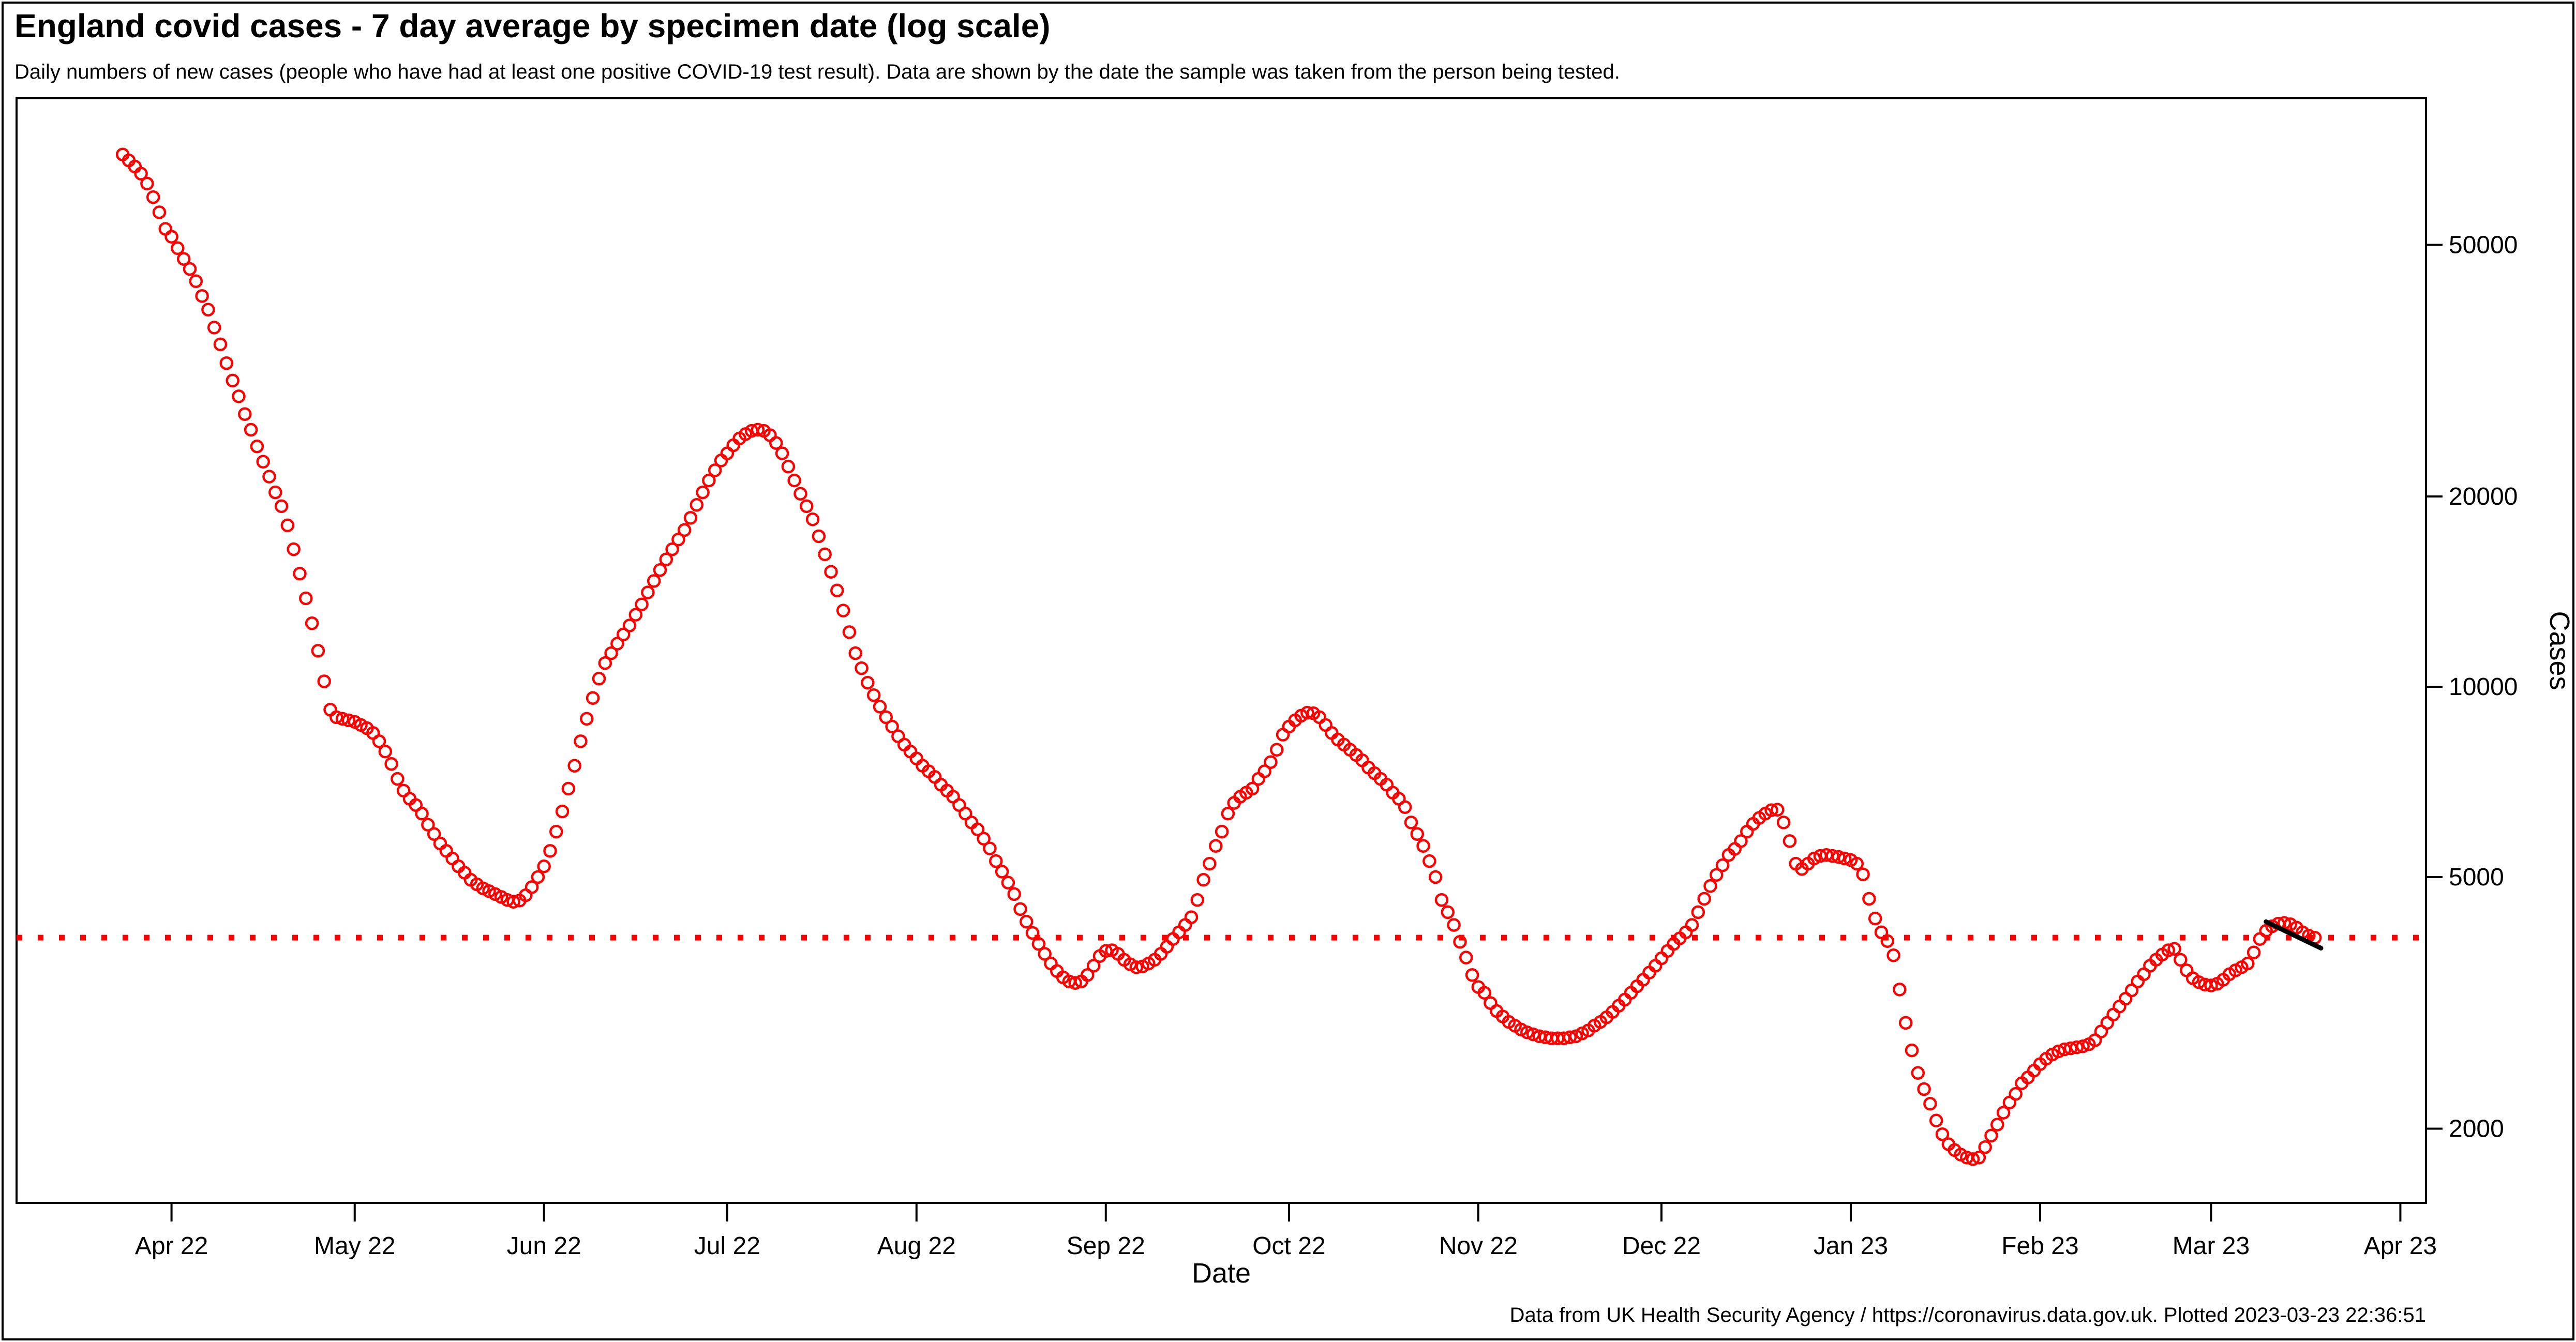 This screenshot has width=2576, height=1342. What do you see at coordinates (2476, 877) in the screenshot?
I see `y-tick-label: 5000` at bounding box center [2476, 877].